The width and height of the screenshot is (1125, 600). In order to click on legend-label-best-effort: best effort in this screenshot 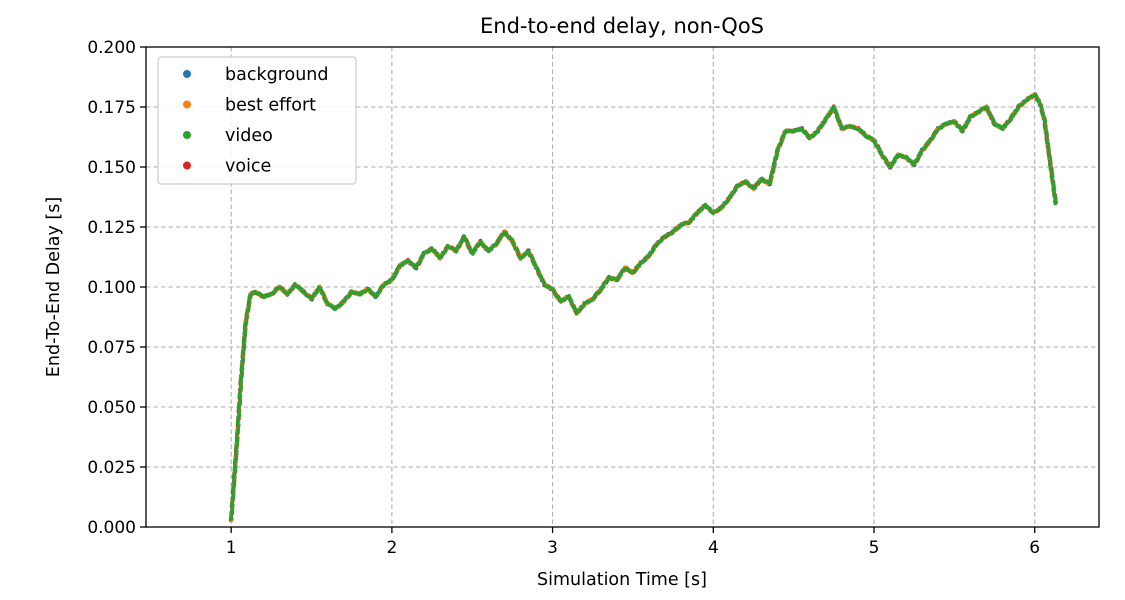, I will do `click(270, 106)`.